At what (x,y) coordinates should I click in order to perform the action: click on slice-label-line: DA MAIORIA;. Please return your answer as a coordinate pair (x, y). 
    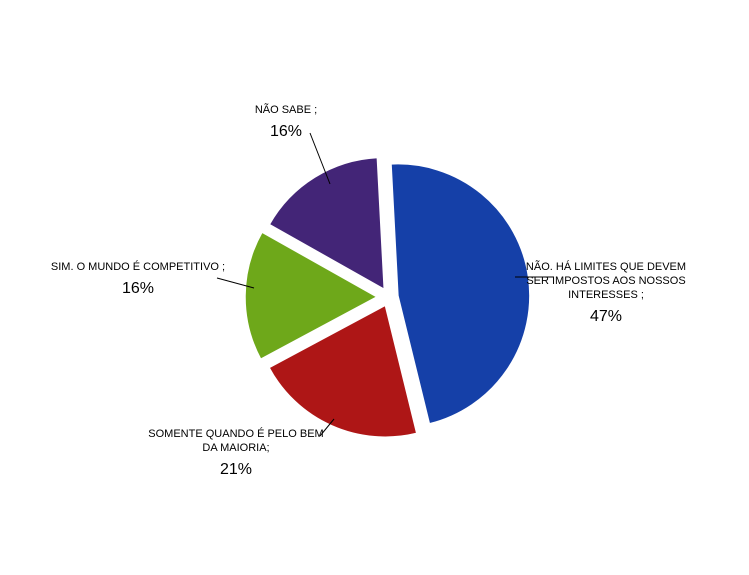
    Looking at the image, I should click on (235, 448).